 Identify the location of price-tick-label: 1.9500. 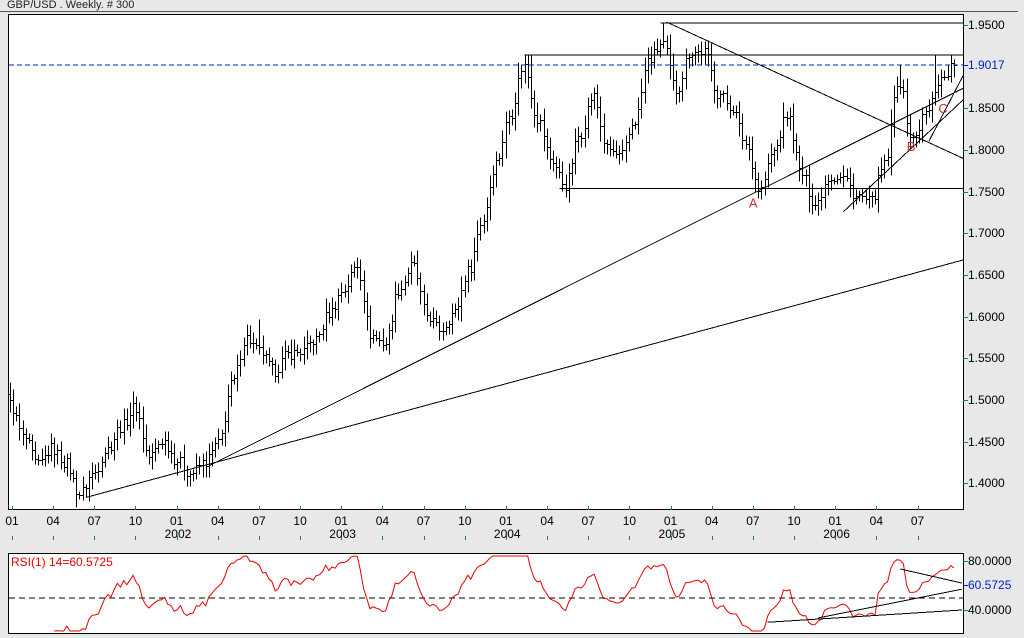
(986, 25).